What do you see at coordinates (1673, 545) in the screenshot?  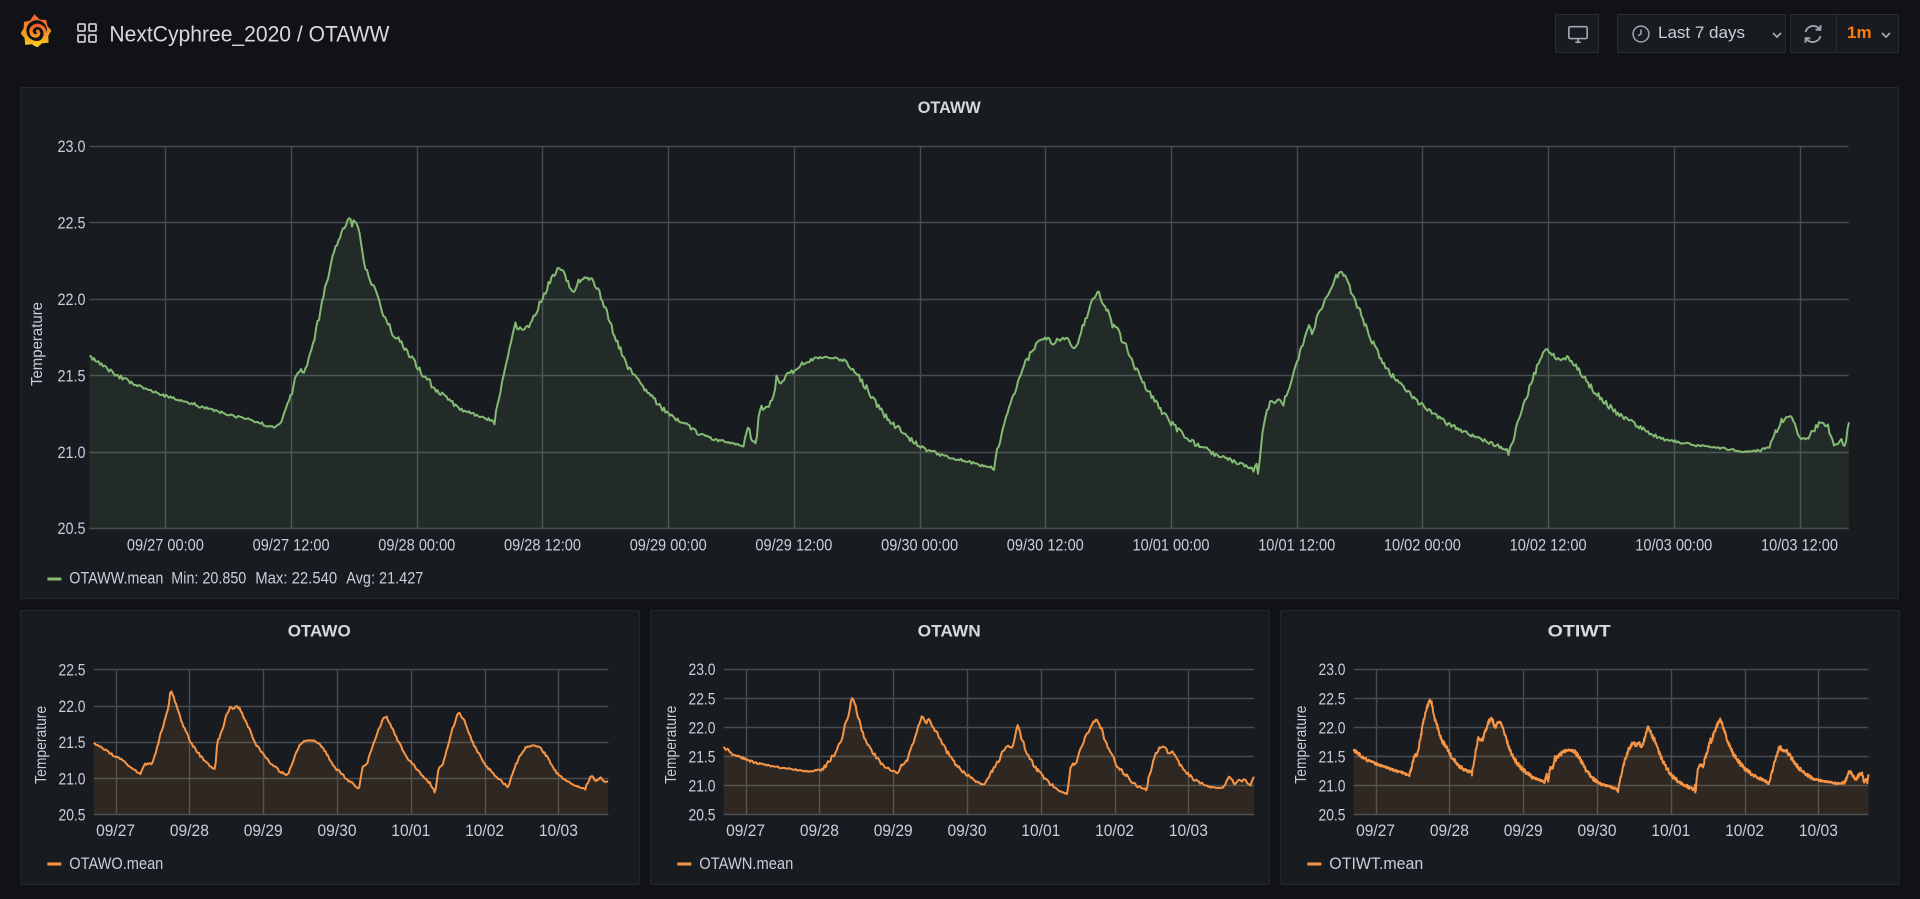 I see `svg-text: 10/03 00:00` at bounding box center [1673, 545].